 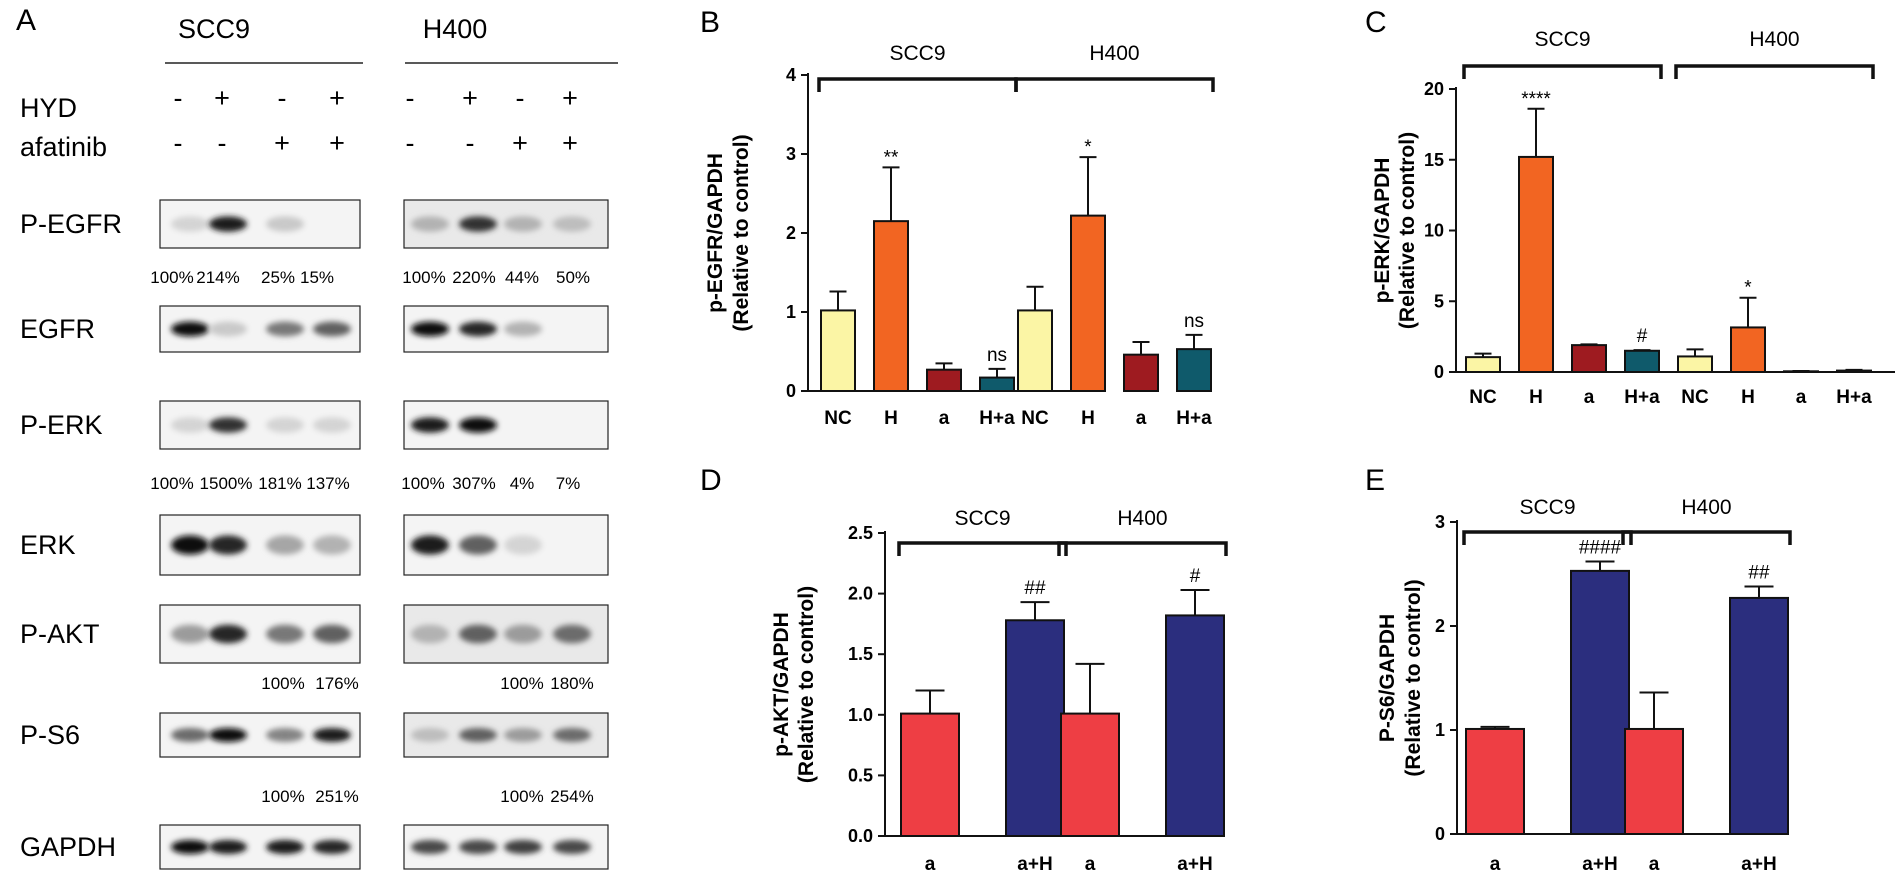 I want to click on bar-h400-nc, so click(x=1695, y=364).